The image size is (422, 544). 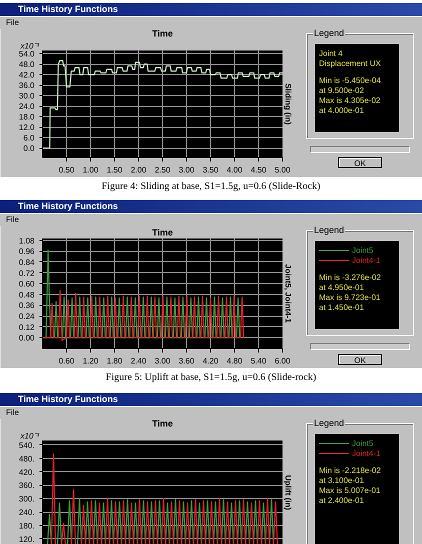 I want to click on y-tick-label: 0.72, so click(x=27, y=273).